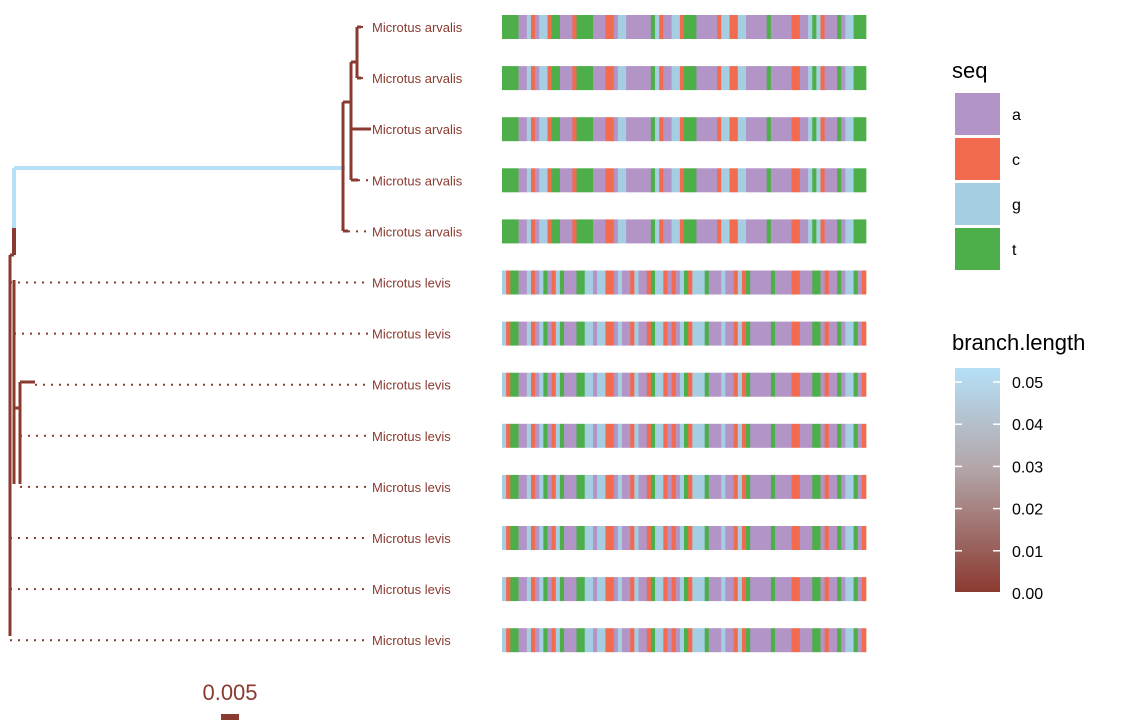 The image size is (1129, 720). I want to click on tip-label: Microtus arvalis, so click(417, 180).